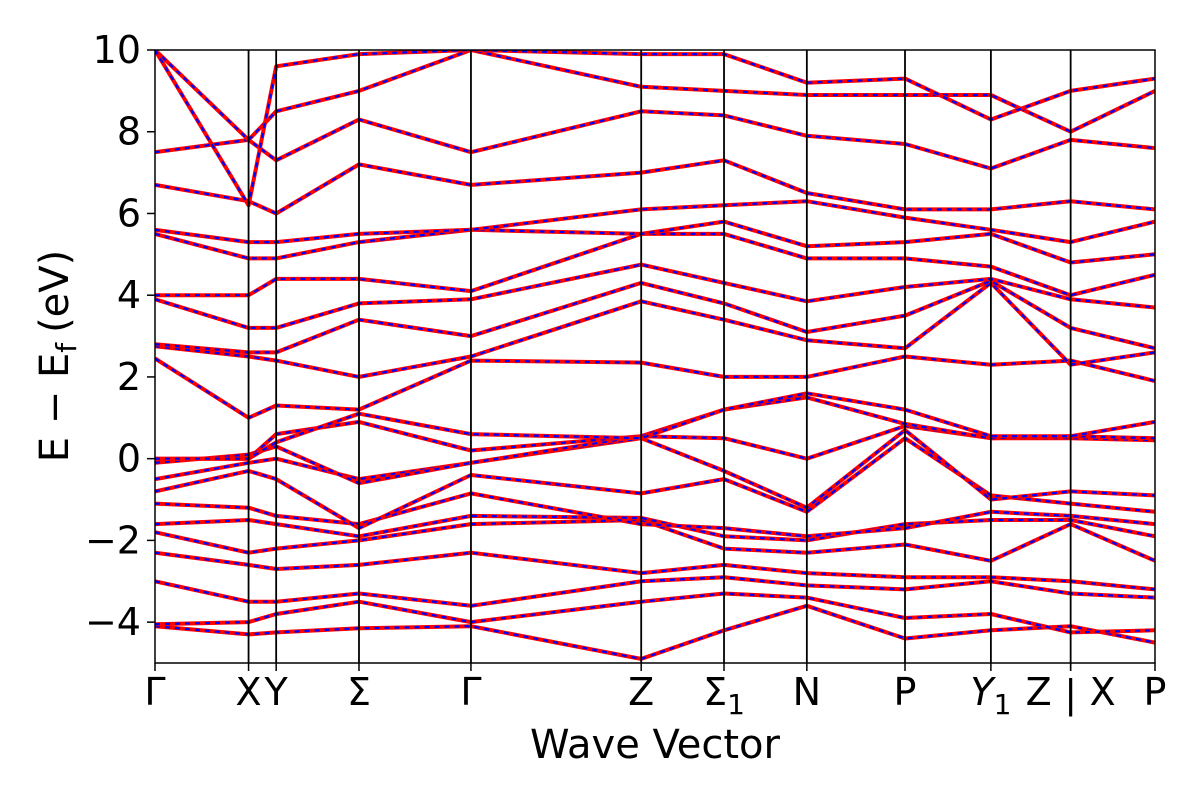 The image size is (1200, 800). What do you see at coordinates (655, 468) in the screenshot?
I see `band-8-spin-down` at bounding box center [655, 468].